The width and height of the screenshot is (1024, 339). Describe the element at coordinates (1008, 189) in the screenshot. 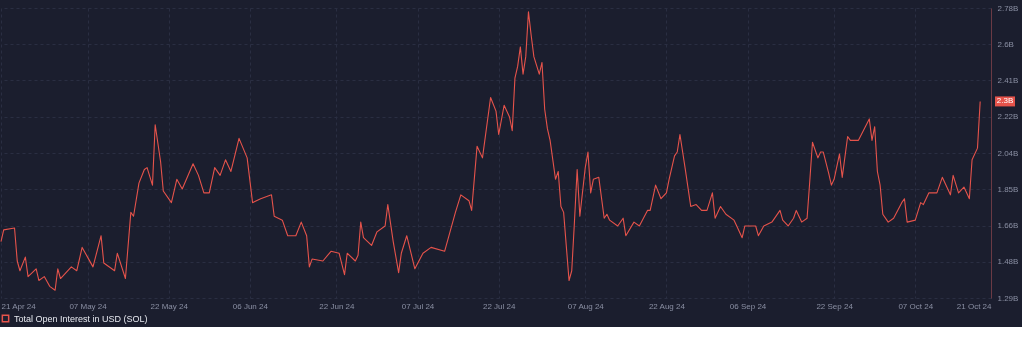

I see `y-tick-label: 1.85B` at that location.